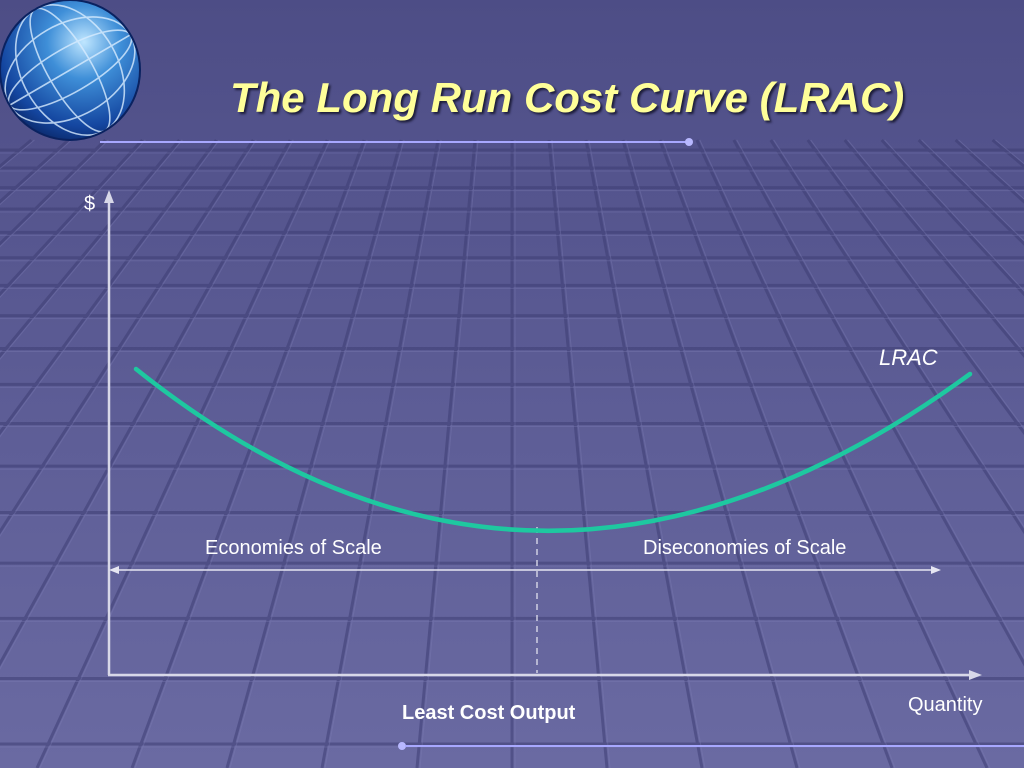  What do you see at coordinates (109, 432) in the screenshot?
I see `y-axis` at bounding box center [109, 432].